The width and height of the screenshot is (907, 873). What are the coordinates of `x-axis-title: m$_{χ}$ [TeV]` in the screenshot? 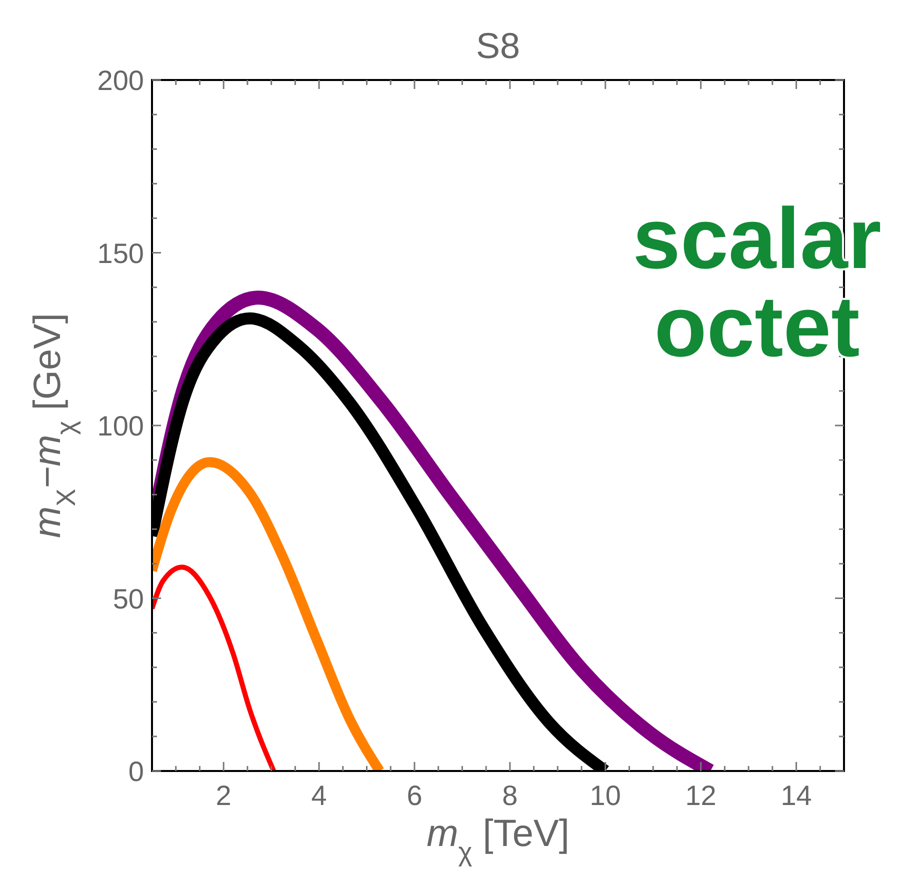 It's located at (498, 840).